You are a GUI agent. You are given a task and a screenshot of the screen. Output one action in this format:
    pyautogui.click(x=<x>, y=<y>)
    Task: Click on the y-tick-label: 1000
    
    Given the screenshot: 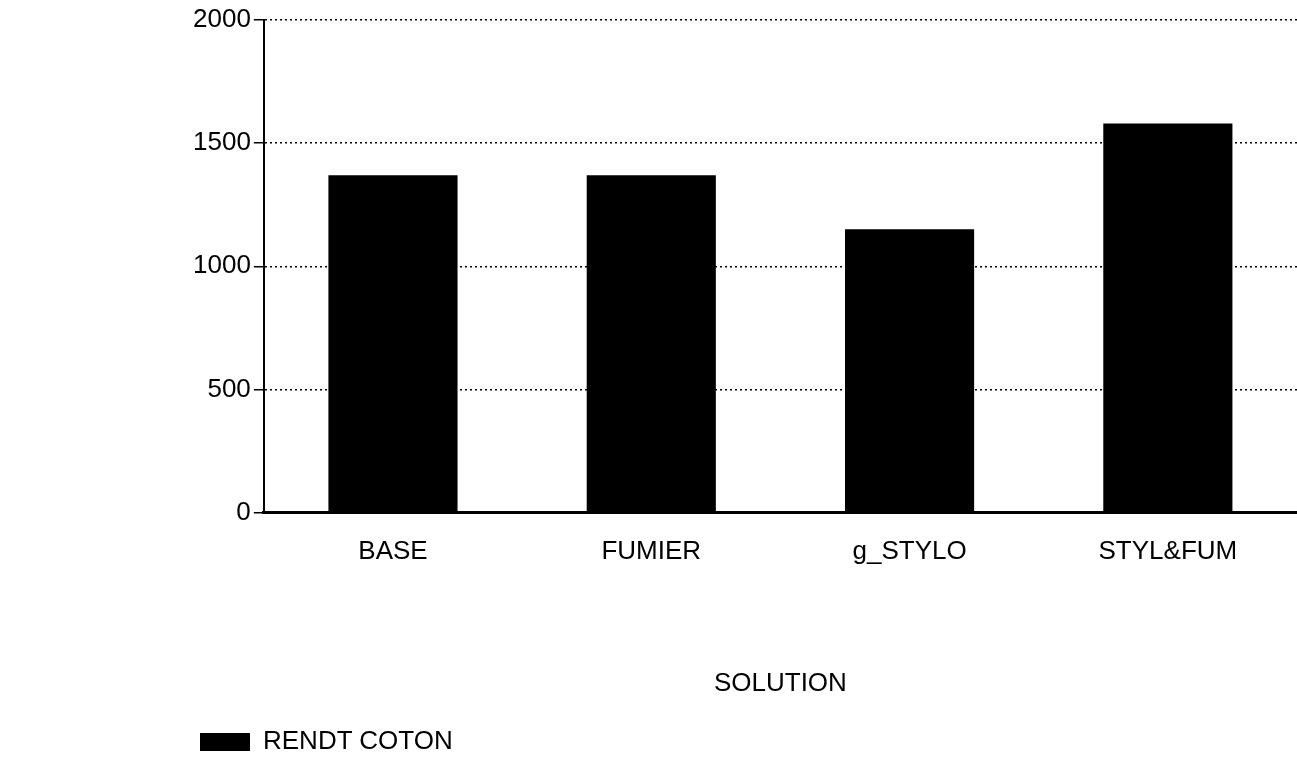 What is the action you would take?
    pyautogui.click(x=222, y=264)
    